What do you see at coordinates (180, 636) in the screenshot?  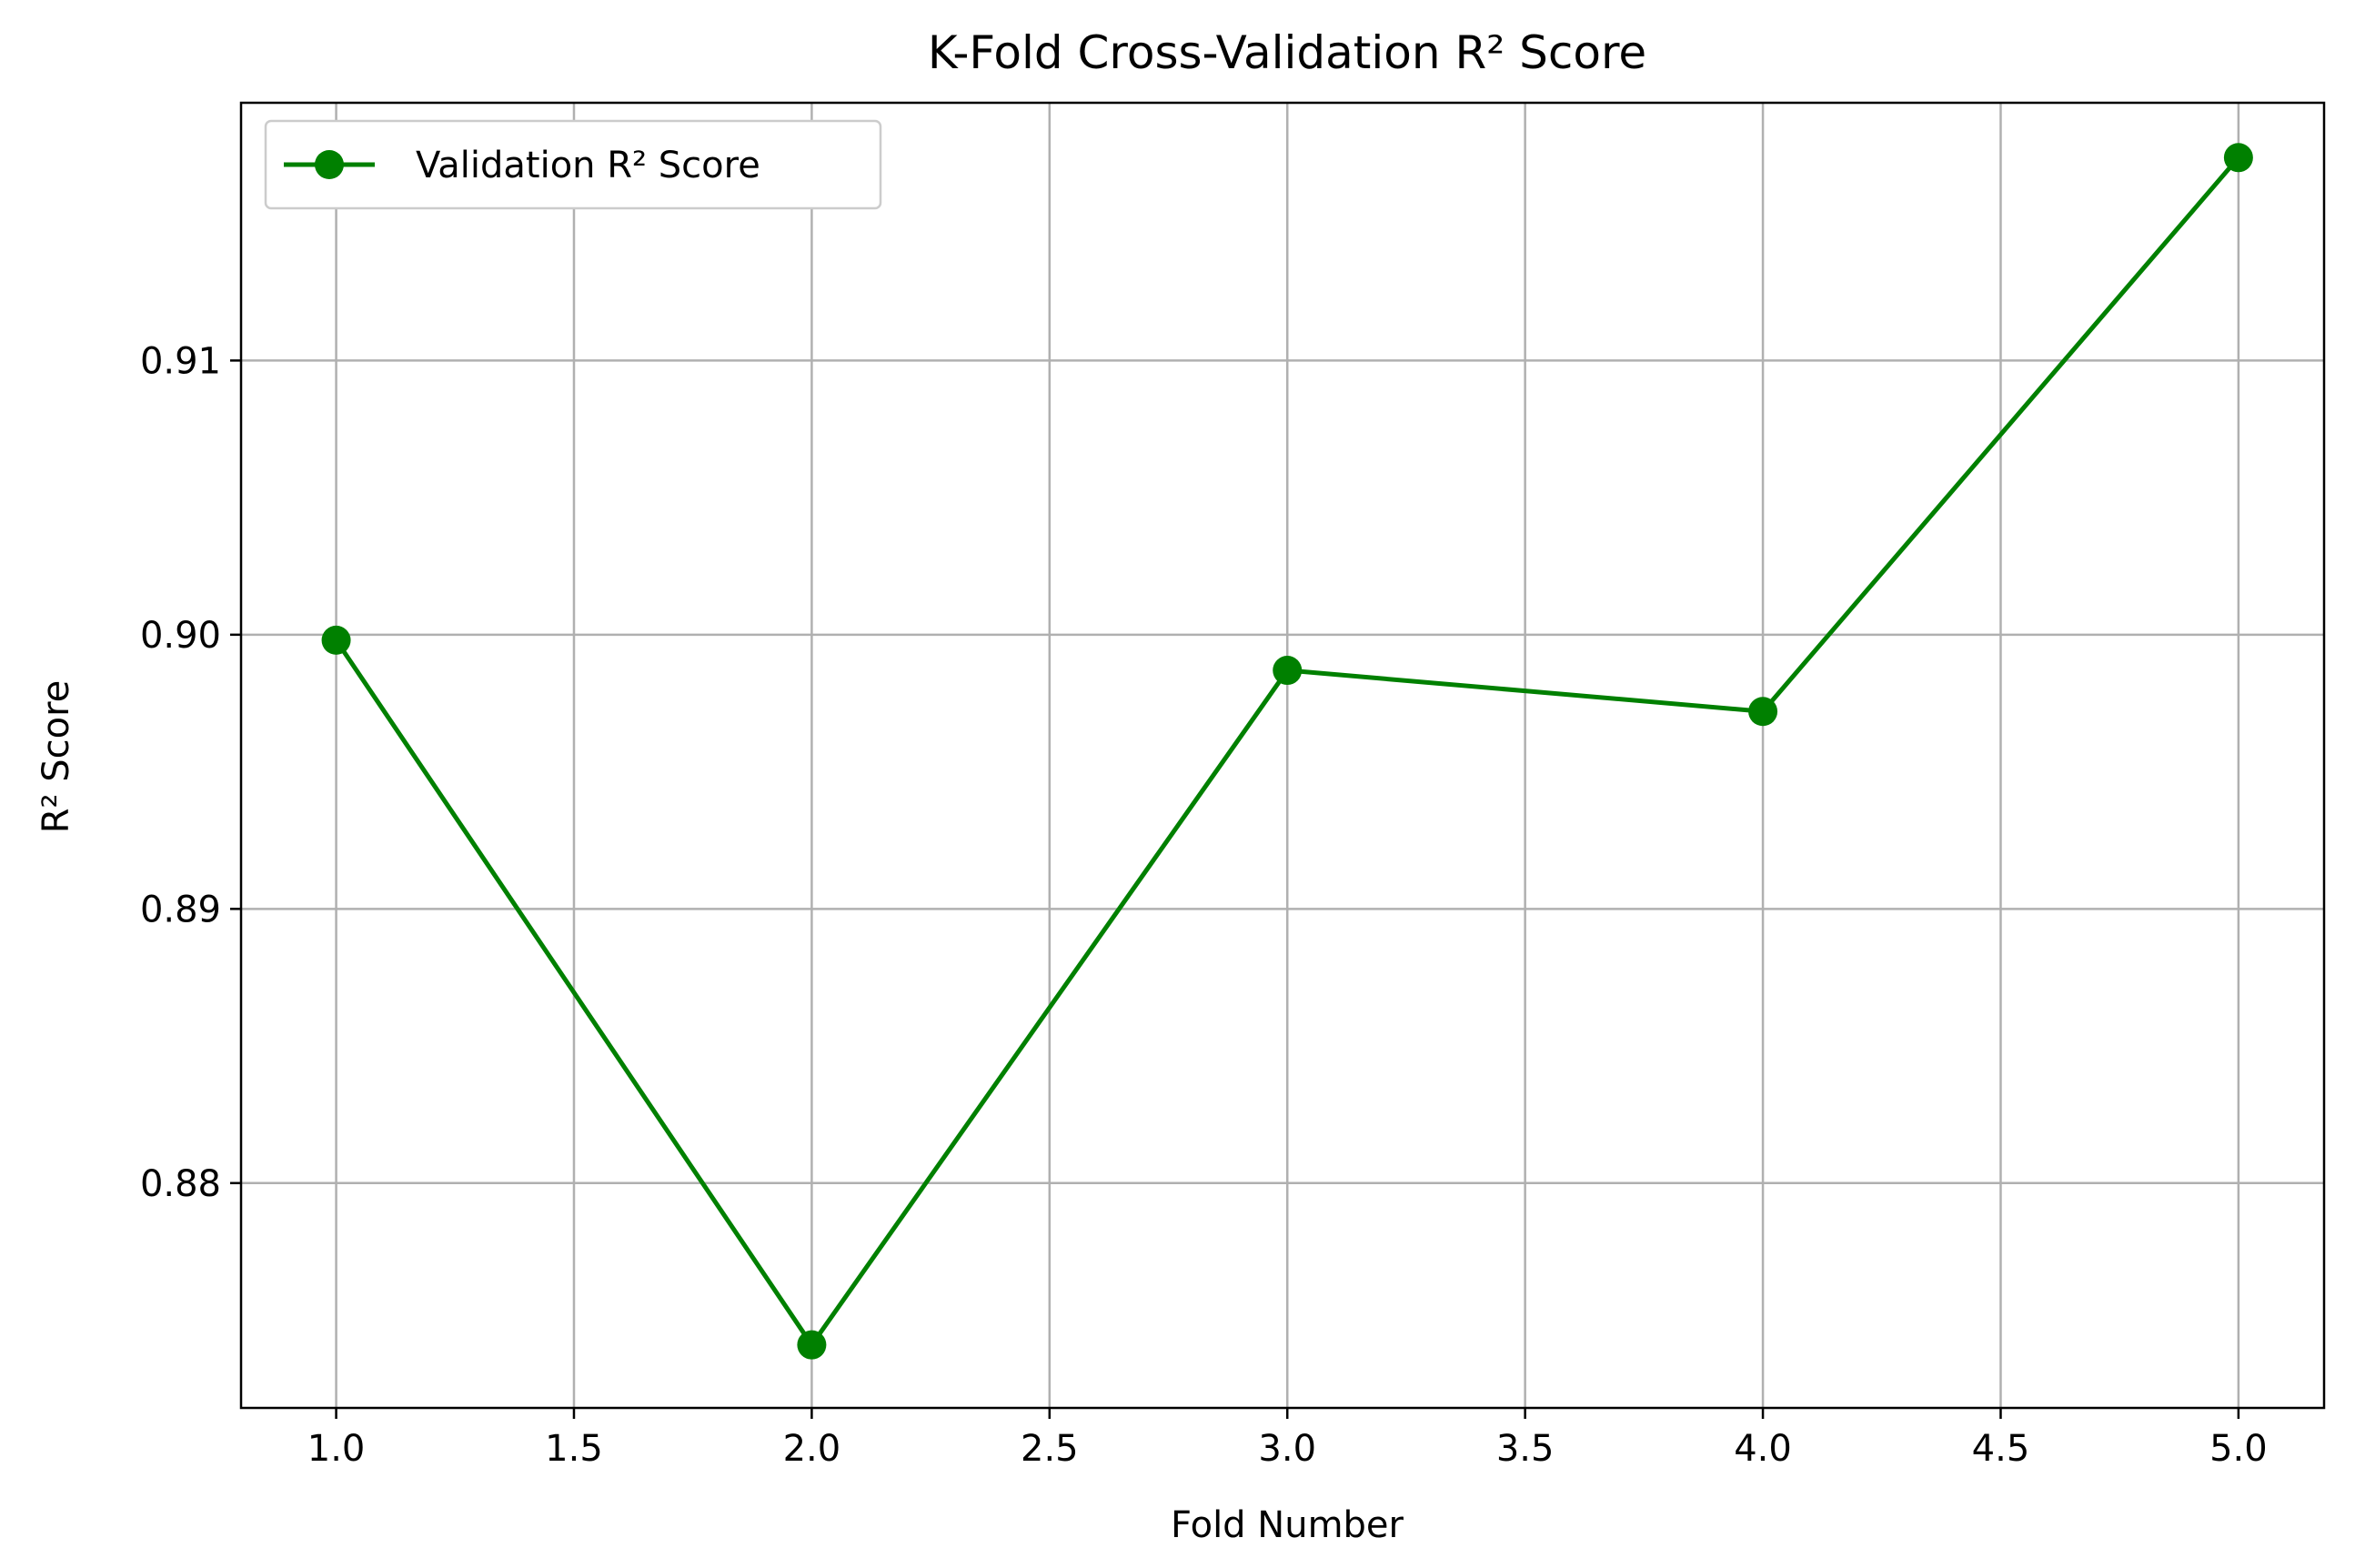 I see `y-tick-label-2: 0.90` at bounding box center [180, 636].